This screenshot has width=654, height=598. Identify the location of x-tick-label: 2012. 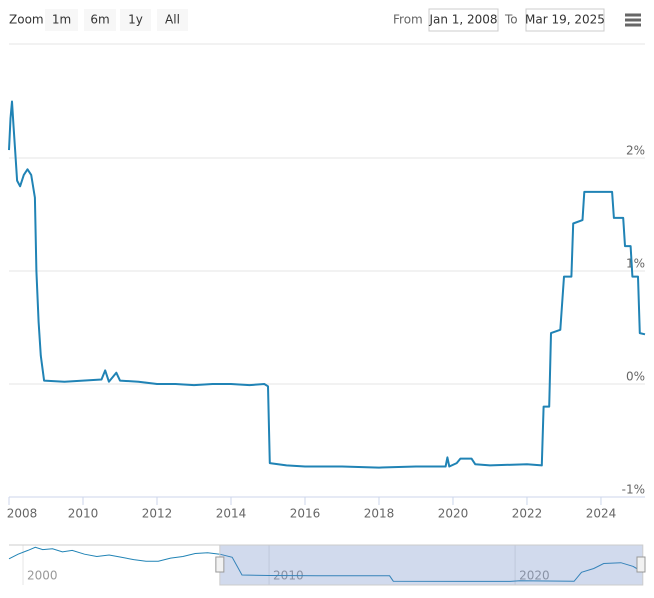
(157, 514).